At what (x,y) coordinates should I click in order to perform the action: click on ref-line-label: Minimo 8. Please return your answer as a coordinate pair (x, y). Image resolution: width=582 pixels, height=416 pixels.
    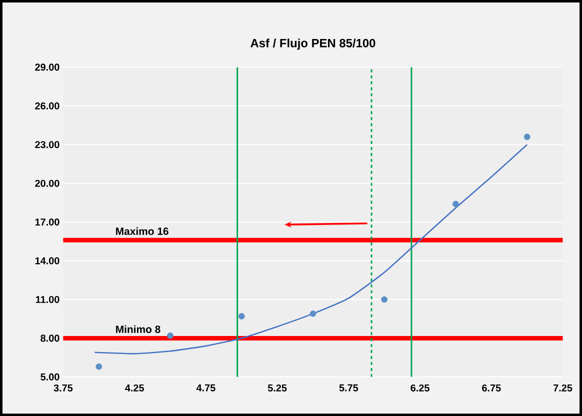
    Looking at the image, I should click on (138, 329).